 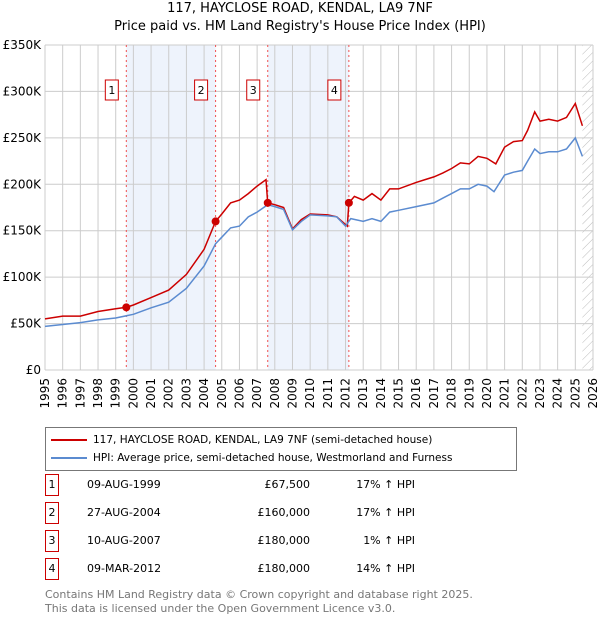 What do you see at coordinates (287, 484) in the screenshot?
I see `sale-price: £67,500` at bounding box center [287, 484].